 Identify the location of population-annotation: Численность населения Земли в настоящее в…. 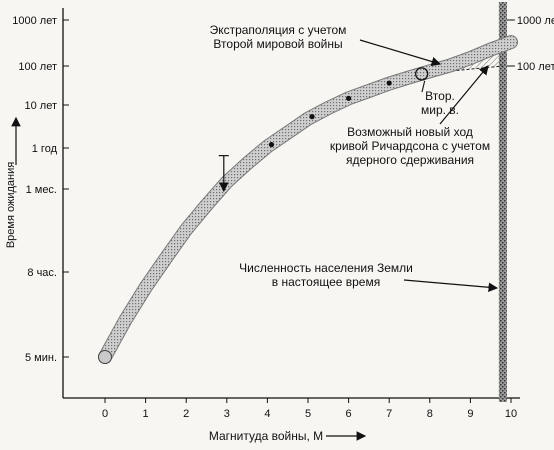
(326, 275).